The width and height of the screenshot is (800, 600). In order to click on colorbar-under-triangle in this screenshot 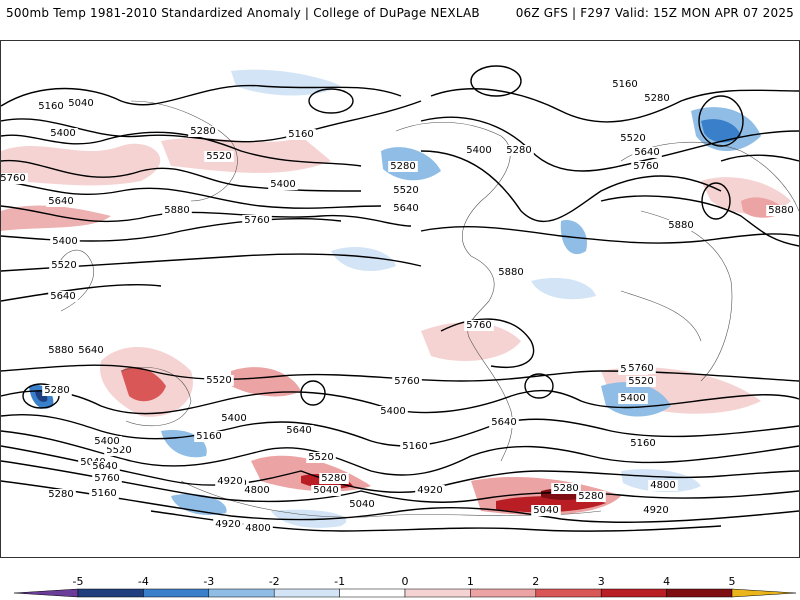, I will do `click(46, 593)`.